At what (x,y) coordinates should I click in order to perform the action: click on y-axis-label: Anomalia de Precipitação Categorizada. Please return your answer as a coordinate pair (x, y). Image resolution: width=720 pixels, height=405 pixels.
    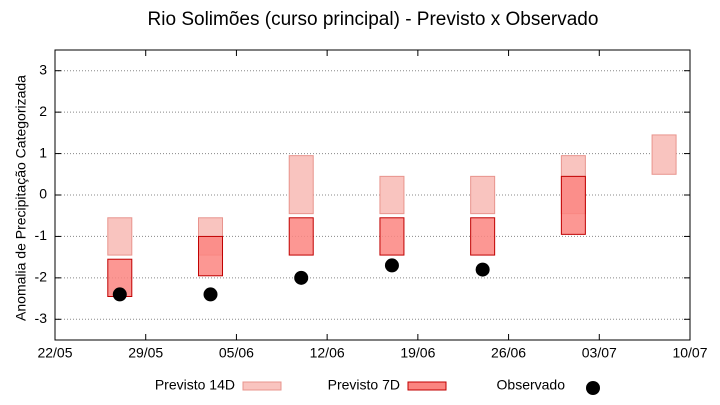
    Looking at the image, I should click on (21, 198).